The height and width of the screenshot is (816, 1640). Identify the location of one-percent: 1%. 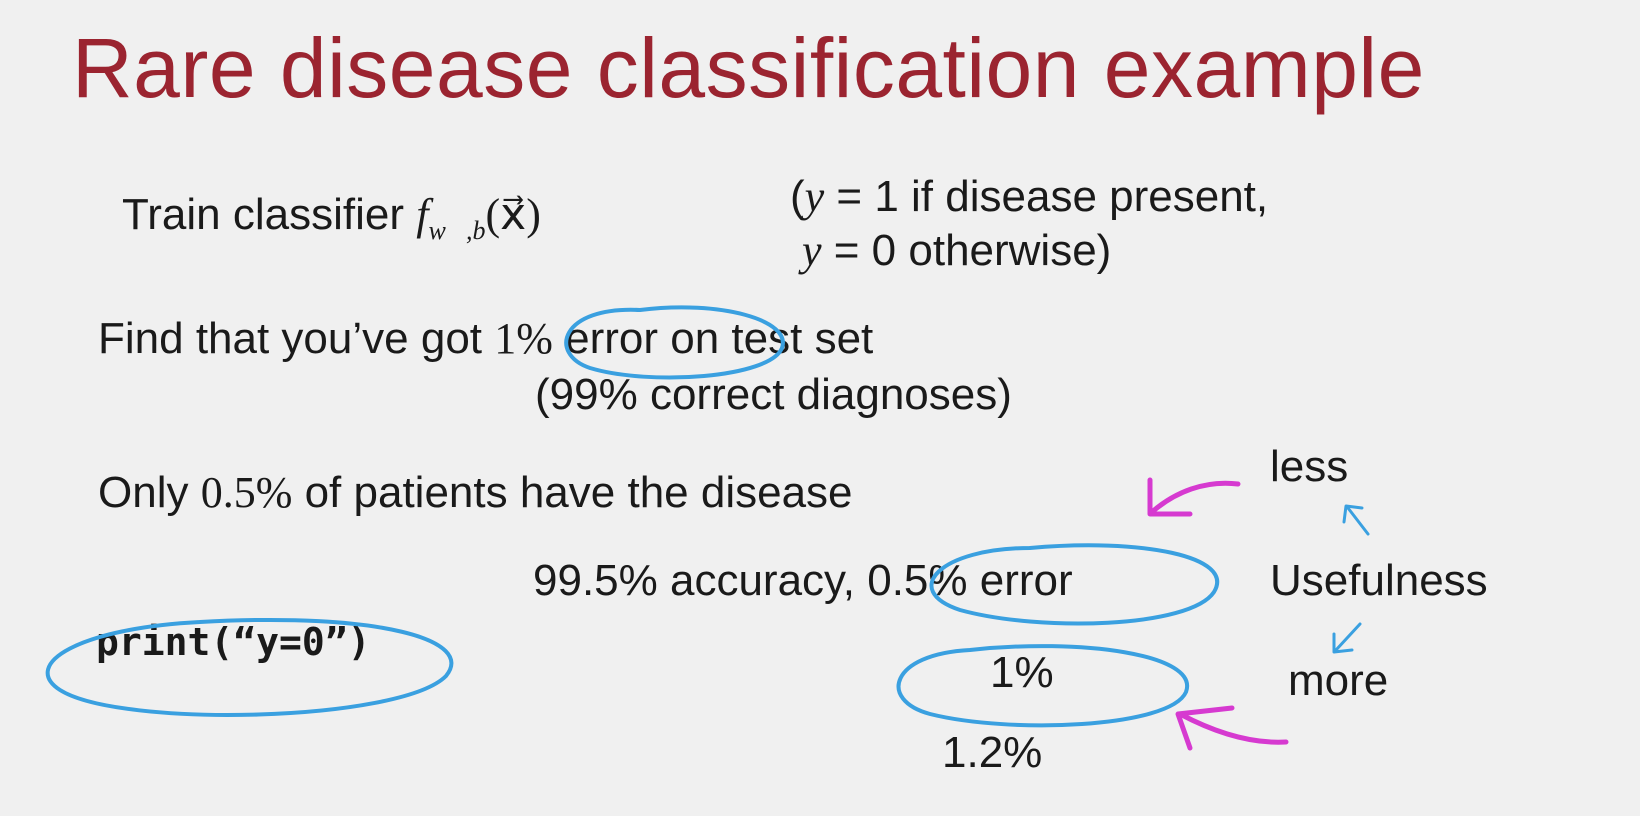
(1022, 672).